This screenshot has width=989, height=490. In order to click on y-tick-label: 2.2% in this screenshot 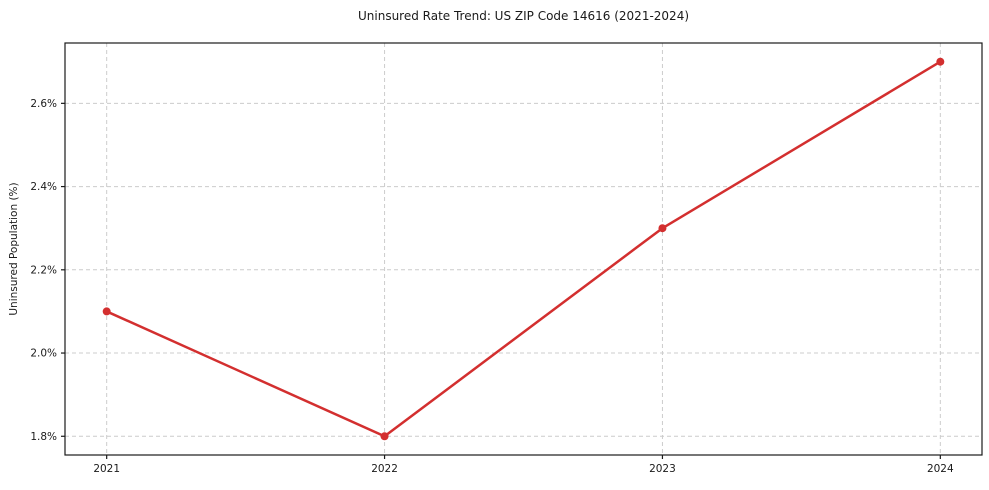, I will do `click(43, 270)`.